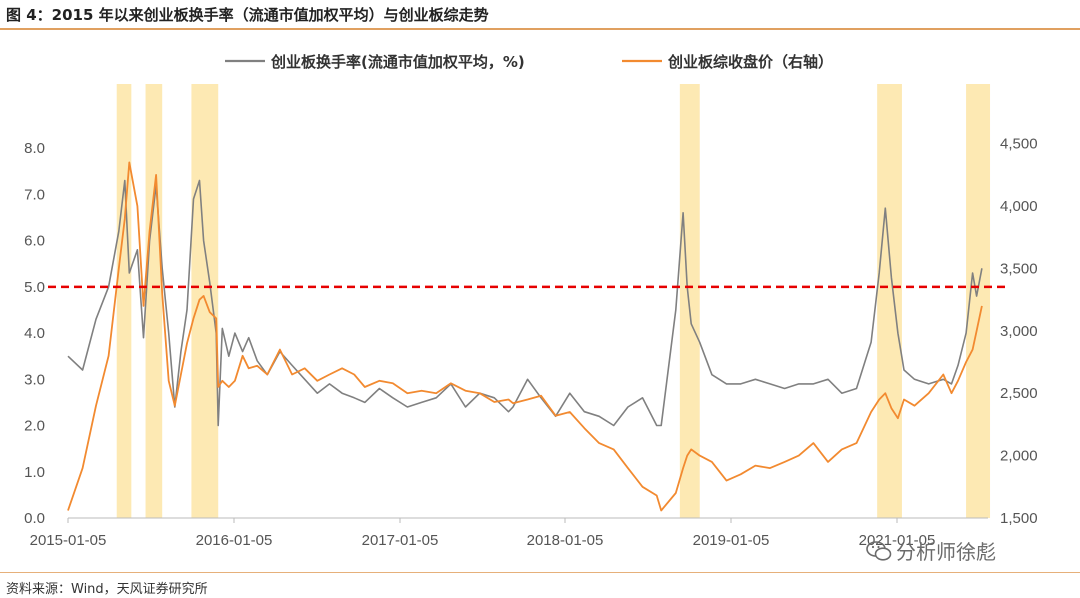  Describe the element at coordinates (1019, 456) in the screenshot. I see `y-right-tick-1: 2,000` at that location.